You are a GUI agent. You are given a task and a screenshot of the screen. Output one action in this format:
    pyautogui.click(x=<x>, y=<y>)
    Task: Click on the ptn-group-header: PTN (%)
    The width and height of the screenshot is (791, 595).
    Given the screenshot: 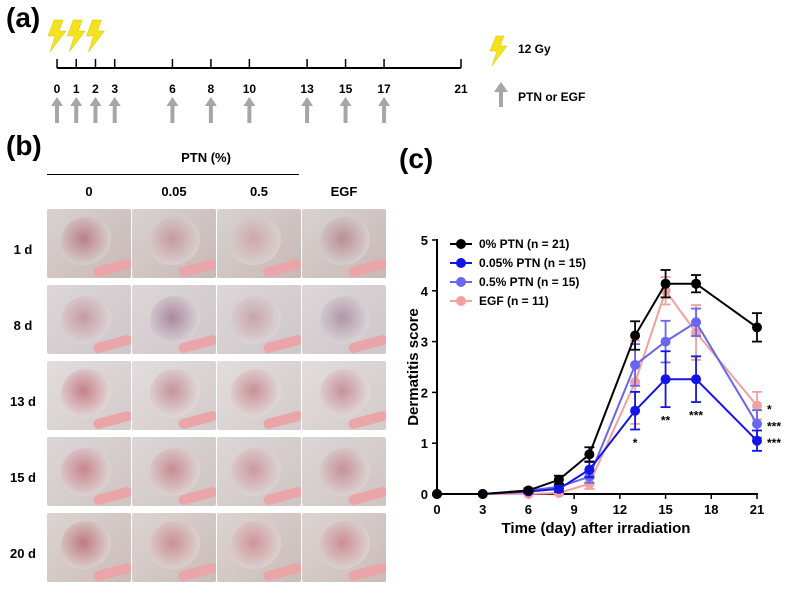 What is the action you would take?
    pyautogui.click(x=206, y=157)
    